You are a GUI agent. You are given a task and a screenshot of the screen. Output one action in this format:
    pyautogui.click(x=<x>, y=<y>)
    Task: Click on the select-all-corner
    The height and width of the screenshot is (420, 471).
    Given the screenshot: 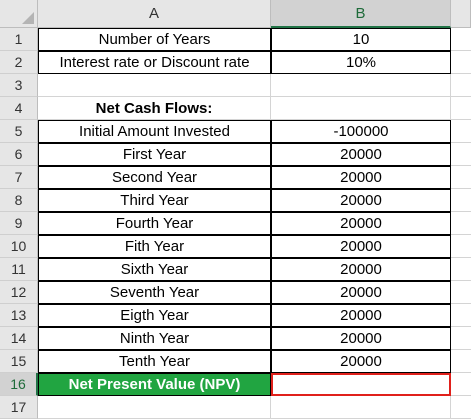 What is the action you would take?
    pyautogui.click(x=19, y=14)
    